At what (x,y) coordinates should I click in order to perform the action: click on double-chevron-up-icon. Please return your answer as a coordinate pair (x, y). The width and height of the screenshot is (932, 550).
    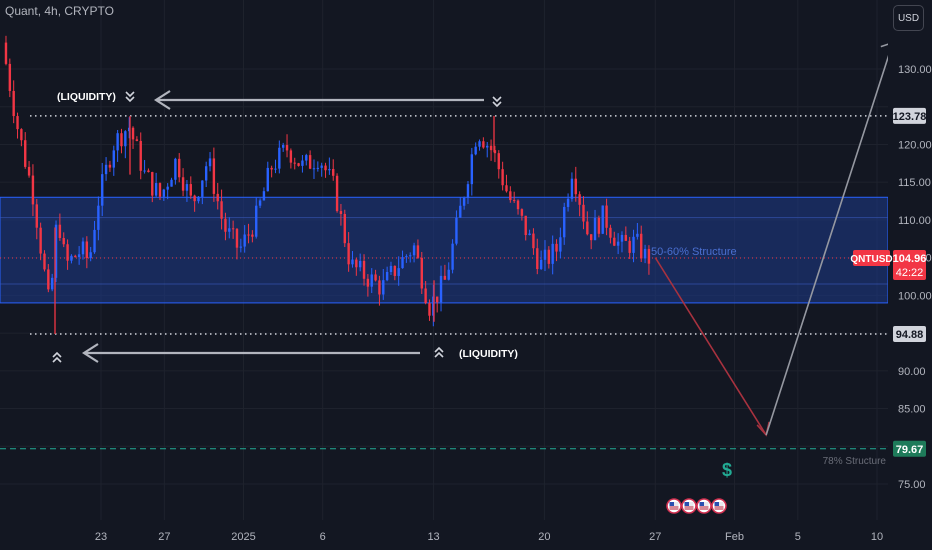
    Looking at the image, I should click on (57, 357).